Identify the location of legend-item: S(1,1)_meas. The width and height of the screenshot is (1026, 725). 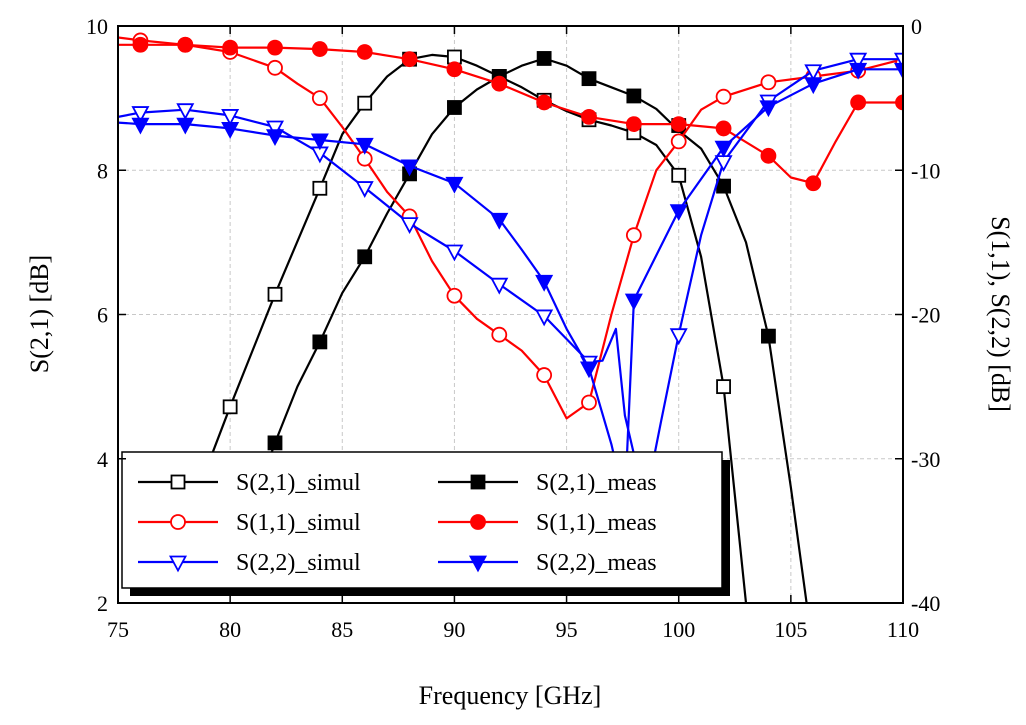
(547, 523).